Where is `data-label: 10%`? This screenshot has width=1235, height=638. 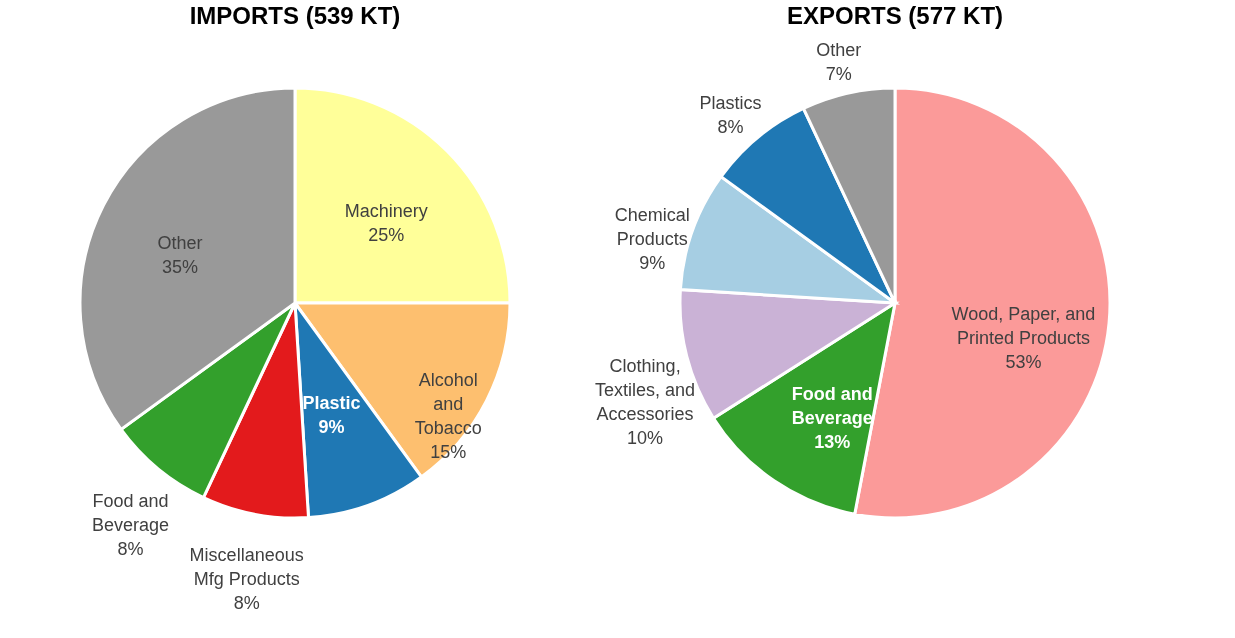
data-label: 10% is located at coordinates (645, 438).